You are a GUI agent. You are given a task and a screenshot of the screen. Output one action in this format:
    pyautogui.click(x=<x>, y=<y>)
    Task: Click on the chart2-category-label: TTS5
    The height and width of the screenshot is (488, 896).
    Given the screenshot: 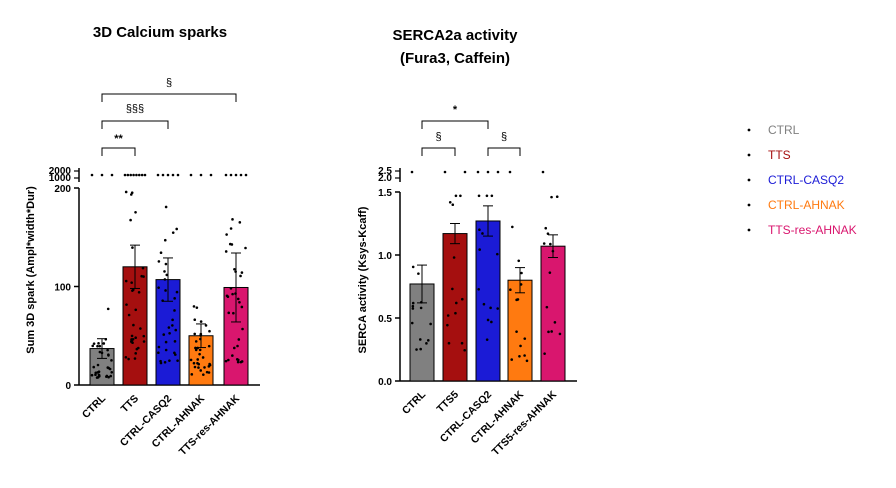 What is the action you would take?
    pyautogui.click(x=447, y=402)
    